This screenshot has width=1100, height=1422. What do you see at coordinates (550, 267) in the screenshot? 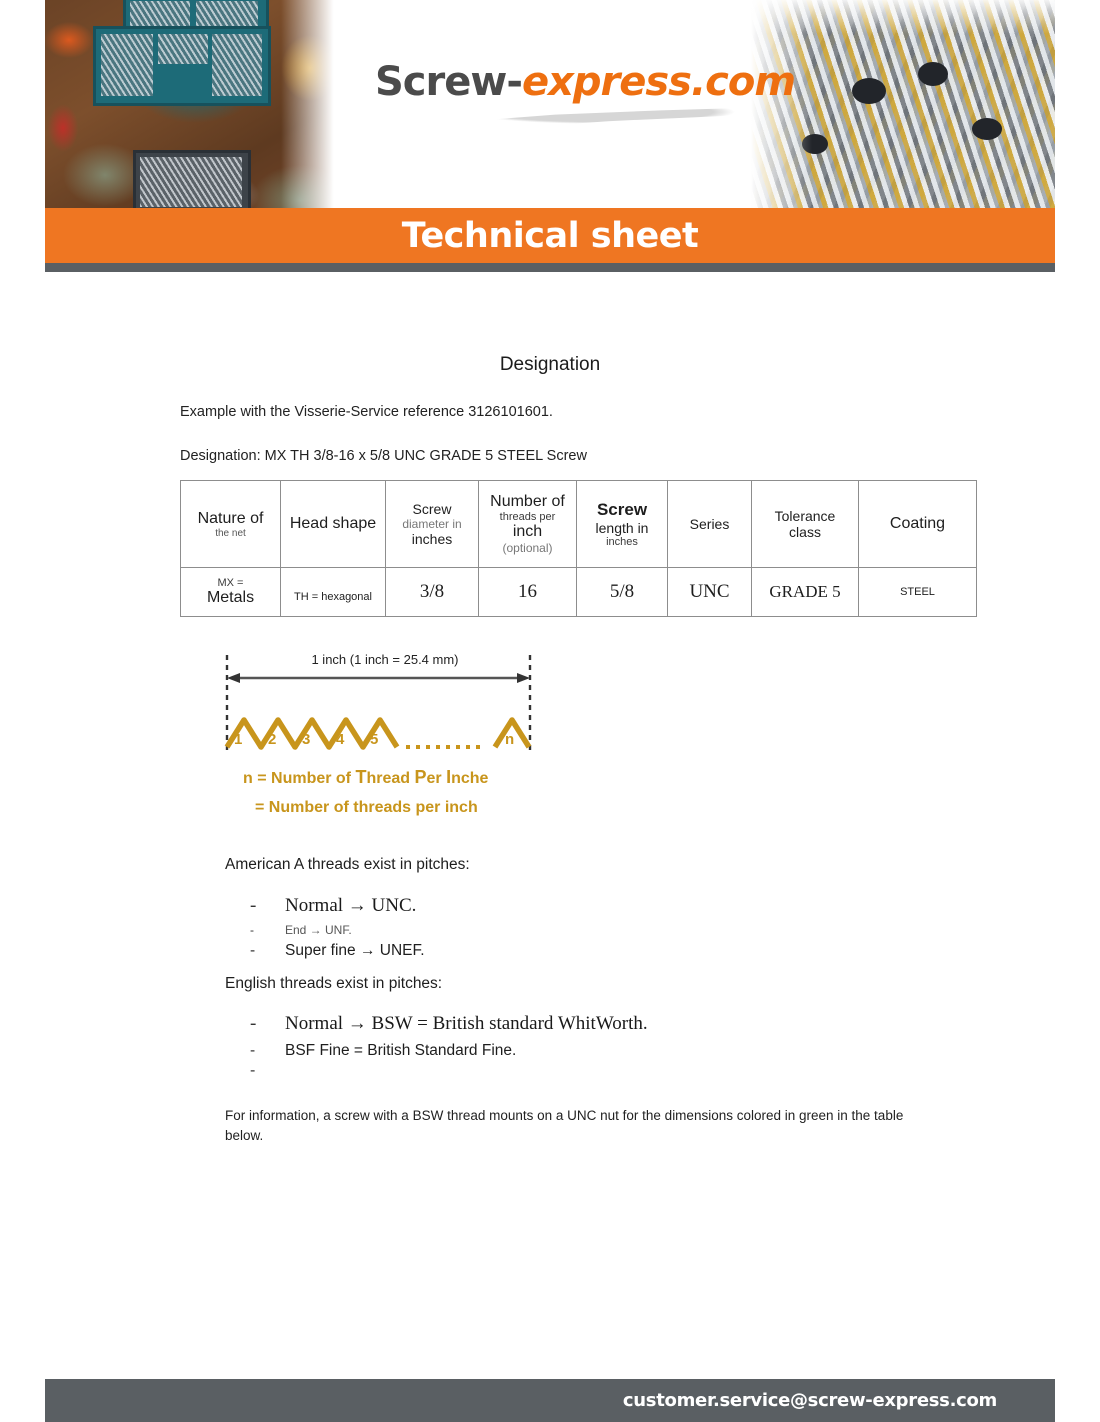
I see `title-underbar-divider` at bounding box center [550, 267].